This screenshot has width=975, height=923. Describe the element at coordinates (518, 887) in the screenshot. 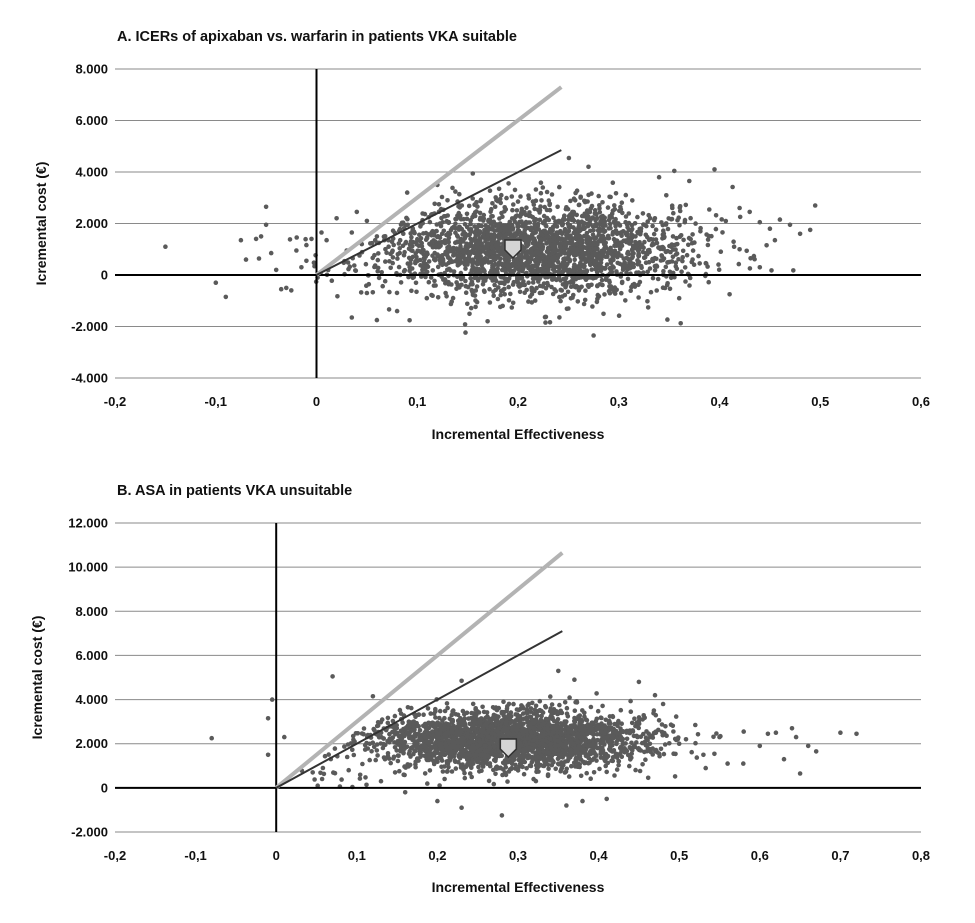

I see `x-axis-label: Incremental Effectiveness` at that location.